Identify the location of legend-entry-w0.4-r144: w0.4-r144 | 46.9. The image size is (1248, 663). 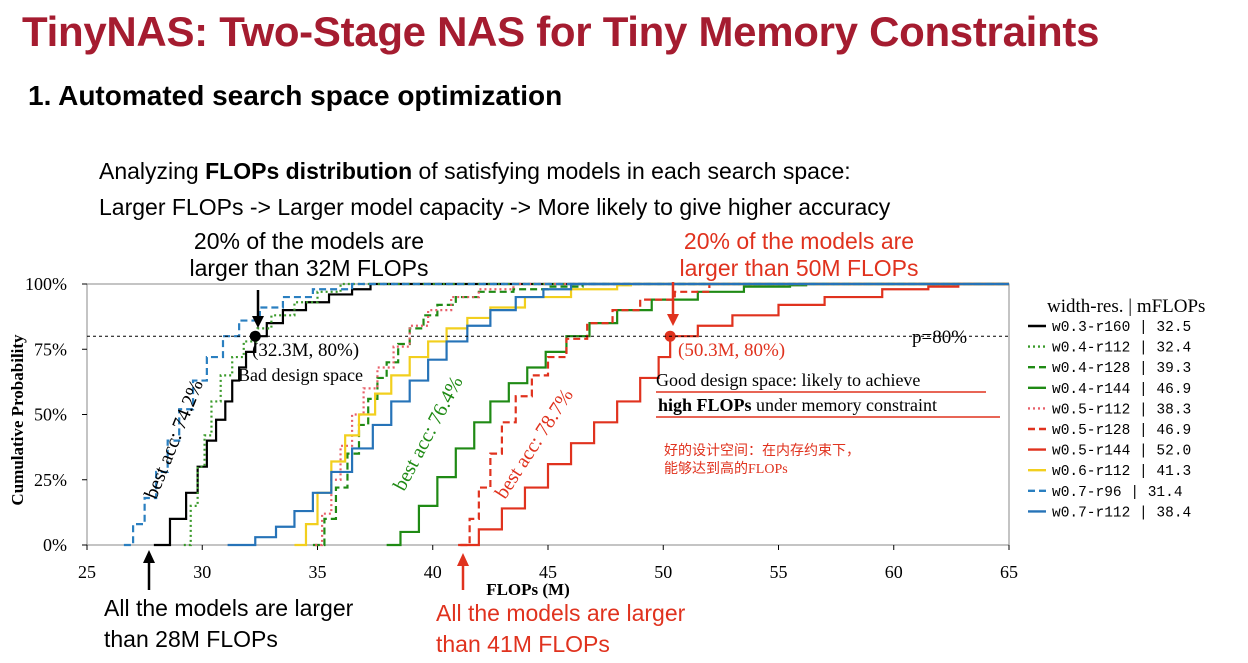
(1121, 390).